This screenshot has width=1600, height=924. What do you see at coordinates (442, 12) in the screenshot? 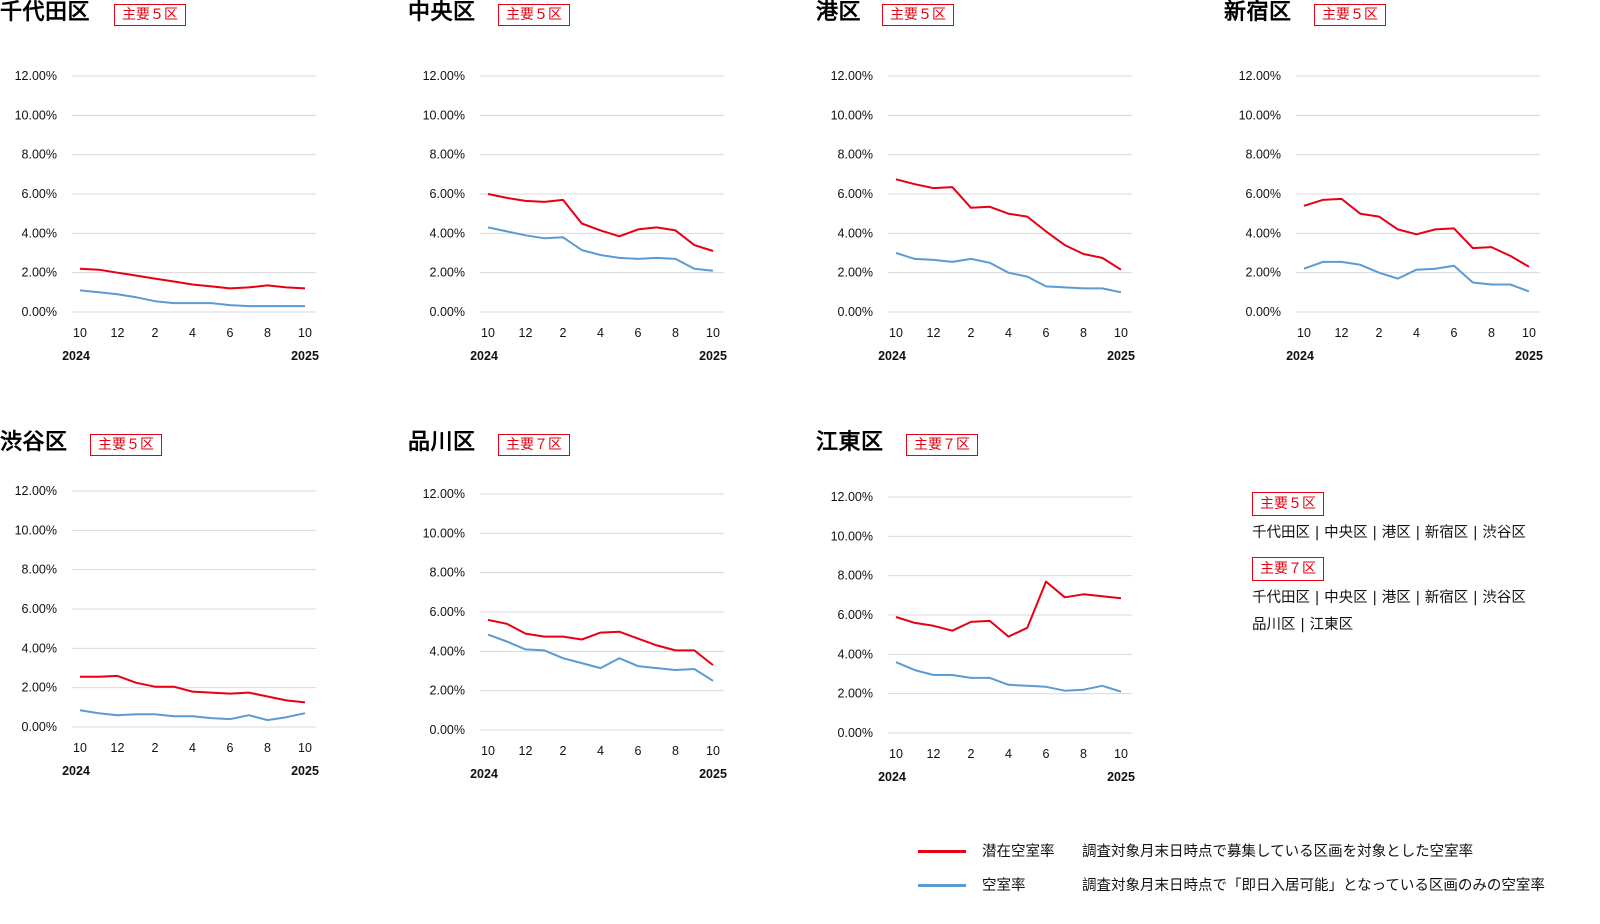
I see `ward-title: 中央区` at bounding box center [442, 12].